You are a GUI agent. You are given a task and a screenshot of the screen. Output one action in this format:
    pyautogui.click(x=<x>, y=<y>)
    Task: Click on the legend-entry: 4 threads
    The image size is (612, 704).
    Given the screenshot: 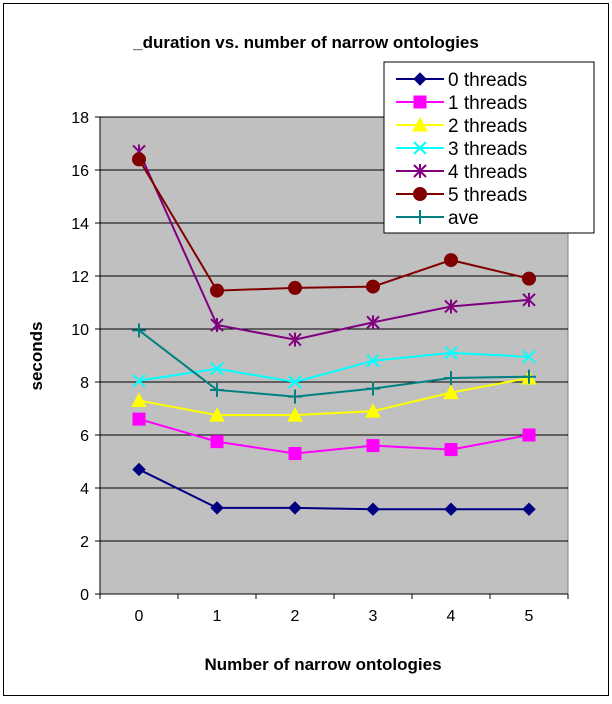 What is the action you would take?
    pyautogui.click(x=461, y=172)
    